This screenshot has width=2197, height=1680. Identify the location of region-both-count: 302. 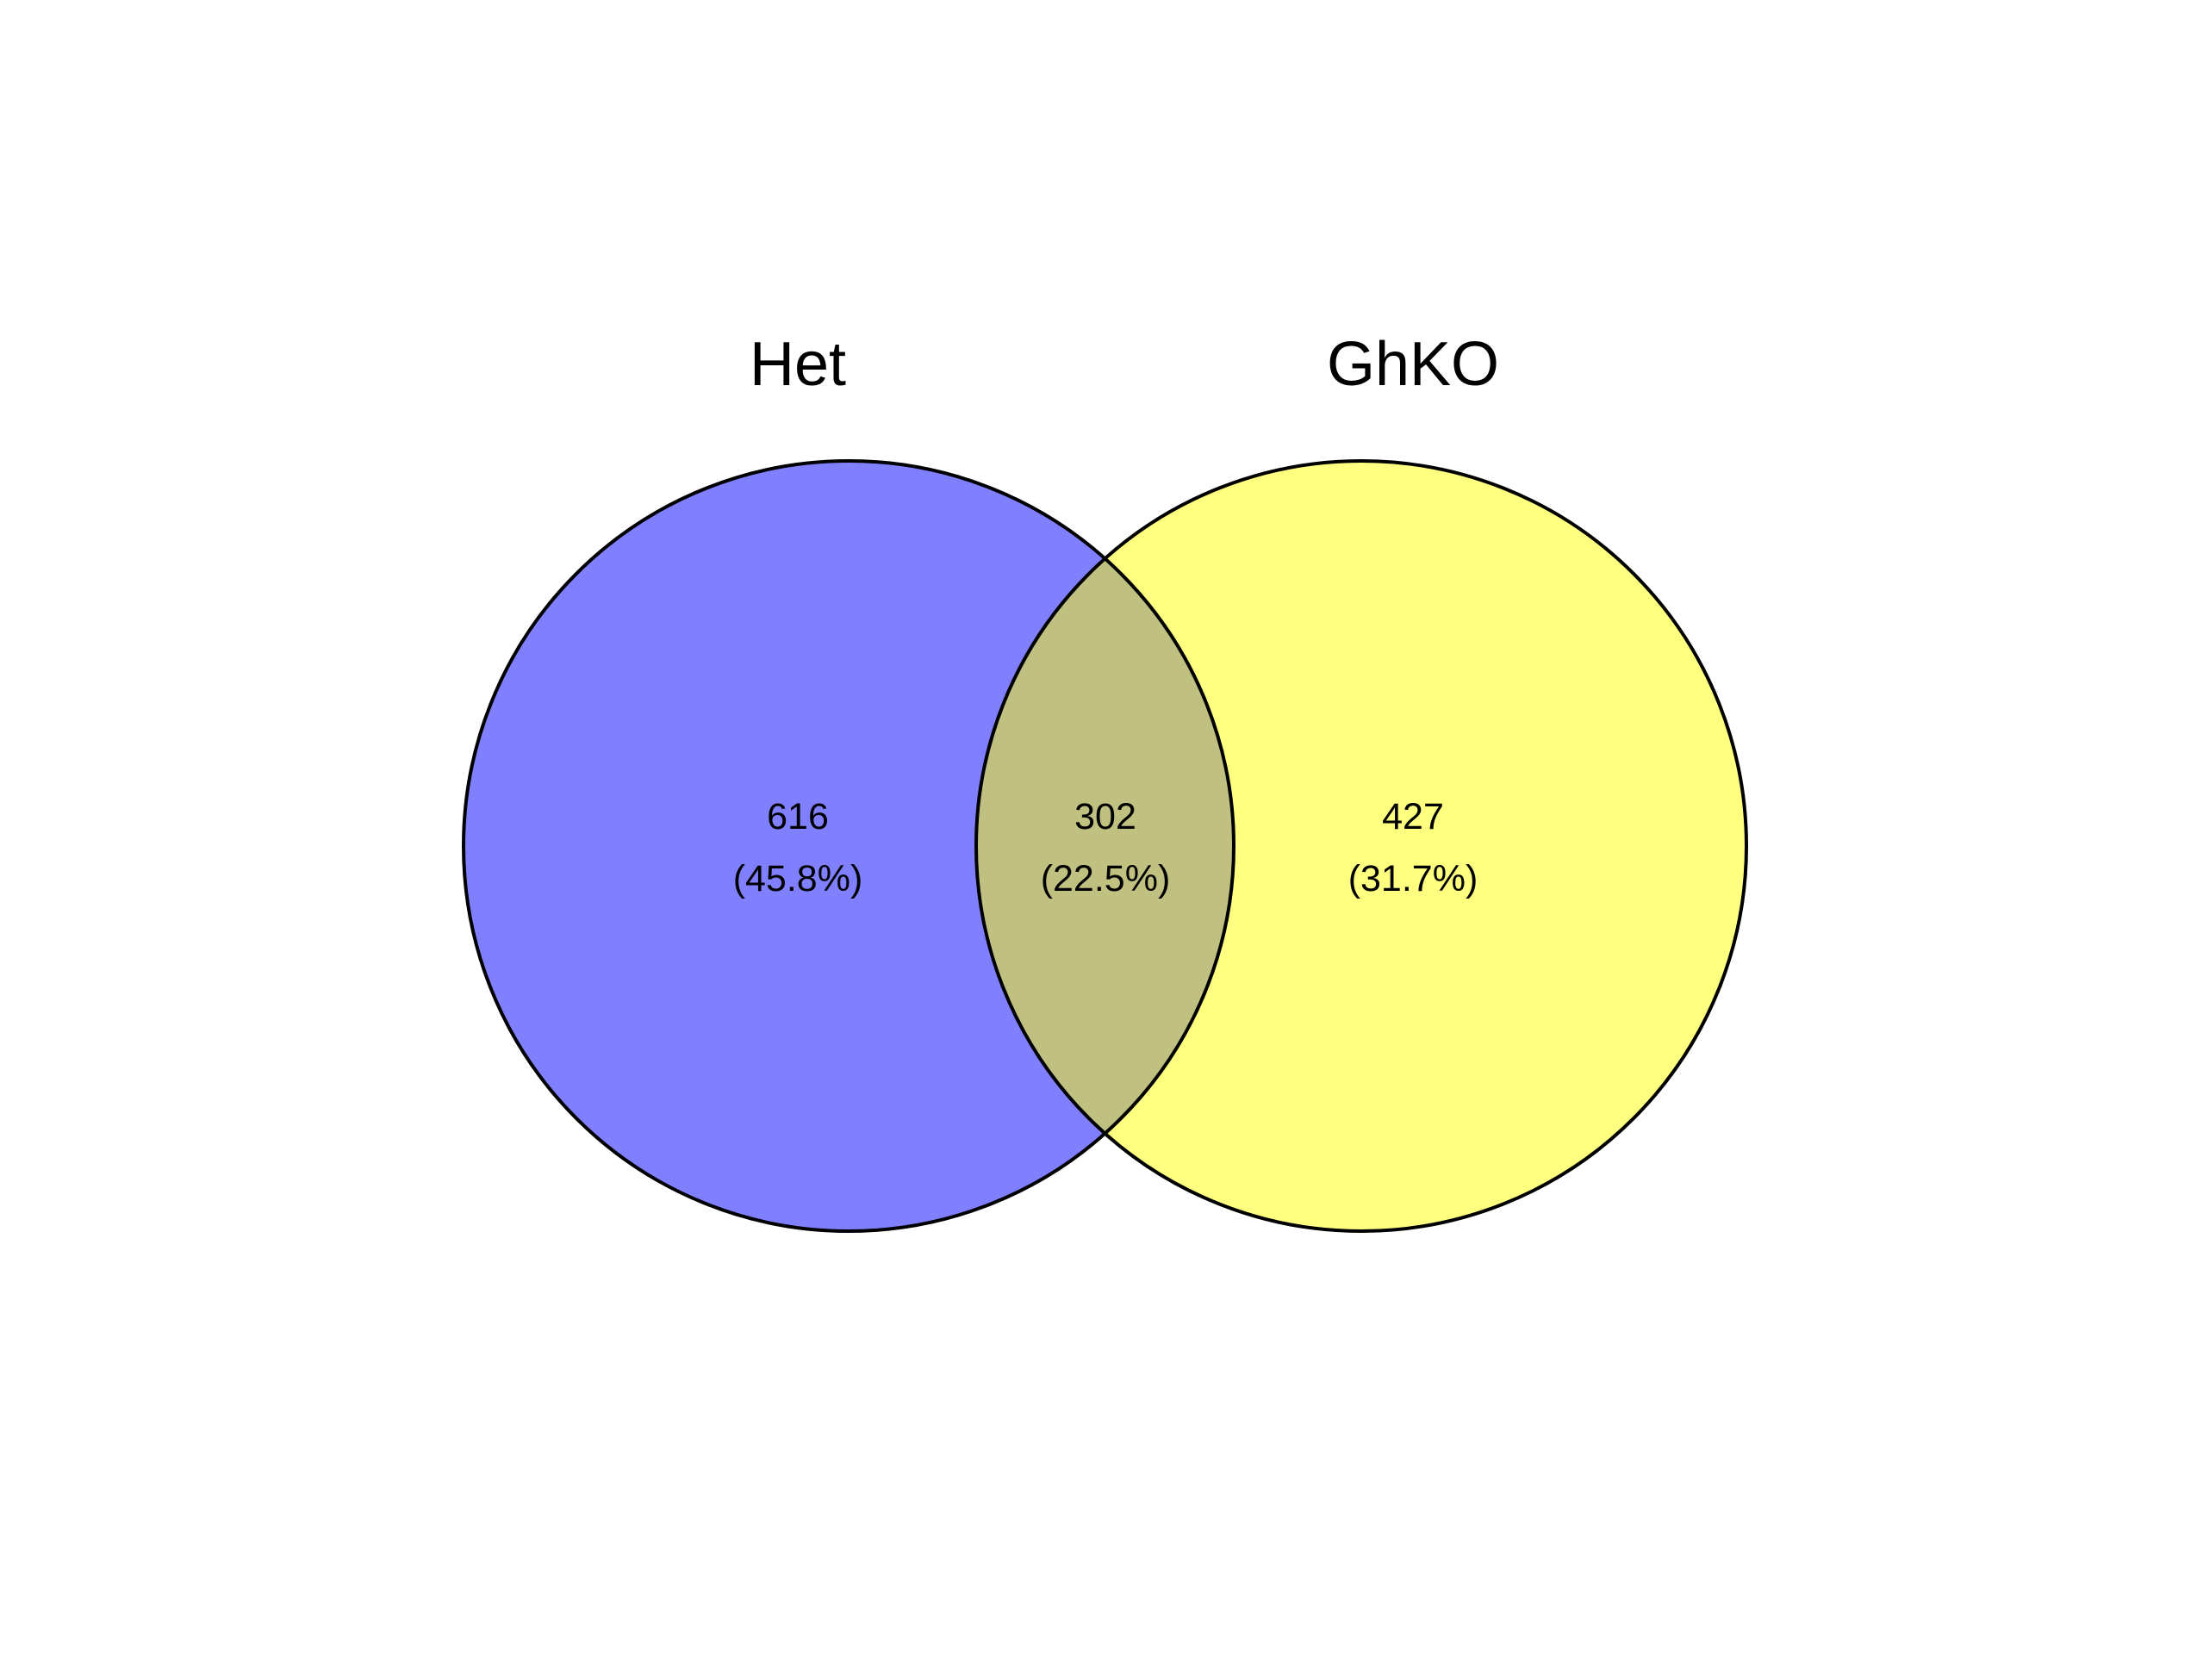
(1105, 817).